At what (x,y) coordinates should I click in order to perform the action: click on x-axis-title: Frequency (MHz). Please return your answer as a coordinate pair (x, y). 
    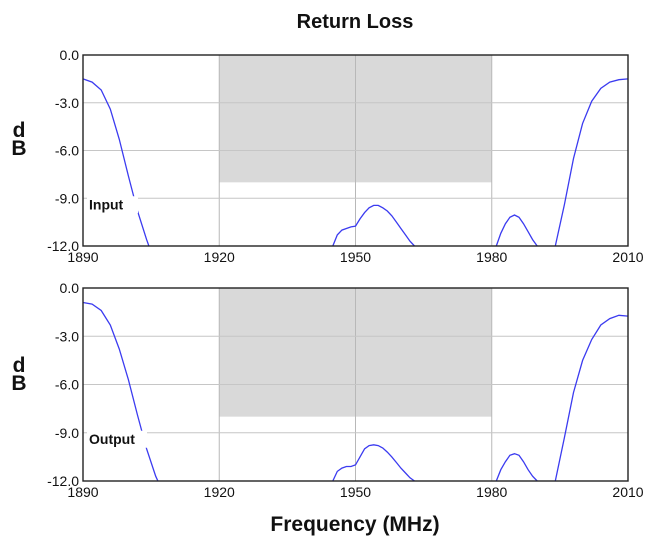
    Looking at the image, I should click on (354, 524).